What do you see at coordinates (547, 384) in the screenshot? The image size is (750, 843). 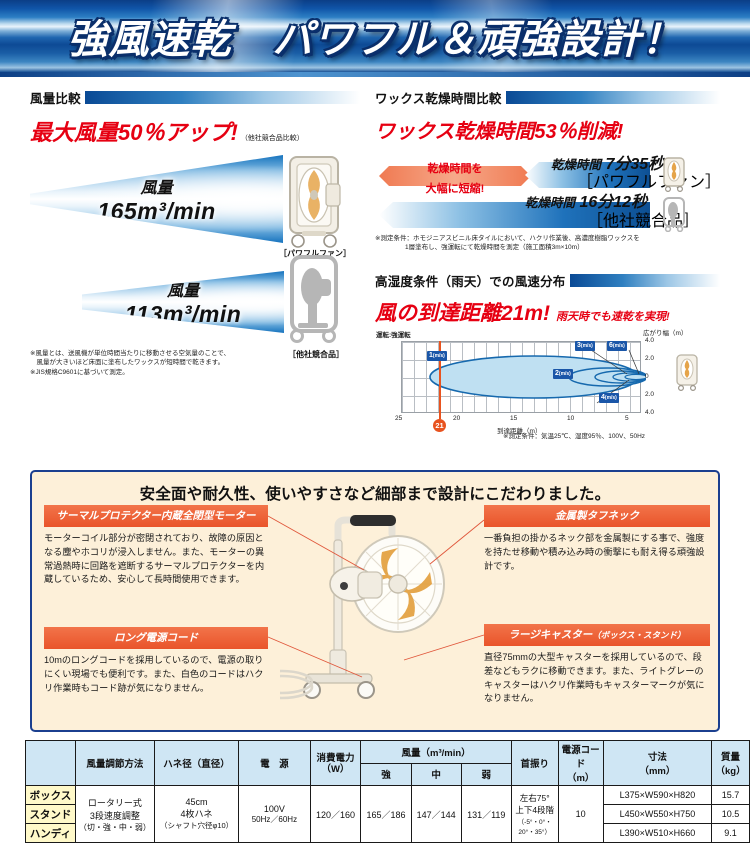 I see `wind-speed-distribution-chart: 運転:強運転 広がり幅（m） 21 1(m/s) 2(m/s) 3(m/s)` at bounding box center [547, 384].